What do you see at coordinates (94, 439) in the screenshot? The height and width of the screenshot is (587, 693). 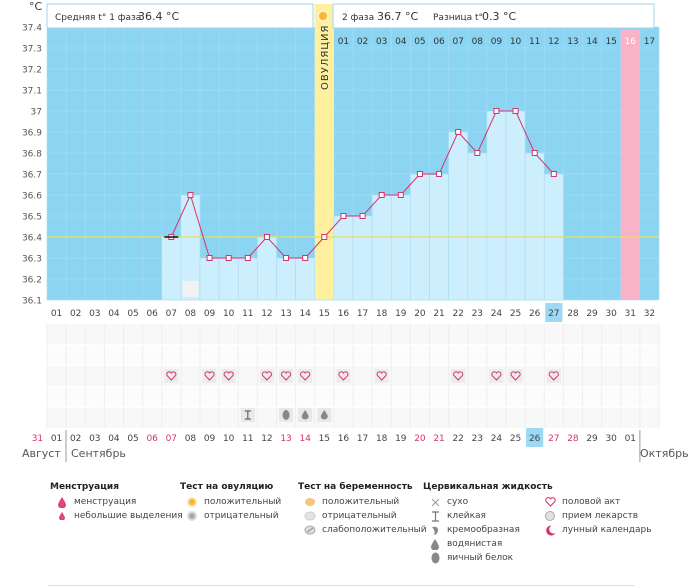 I see `date-label: 03` at bounding box center [94, 439].